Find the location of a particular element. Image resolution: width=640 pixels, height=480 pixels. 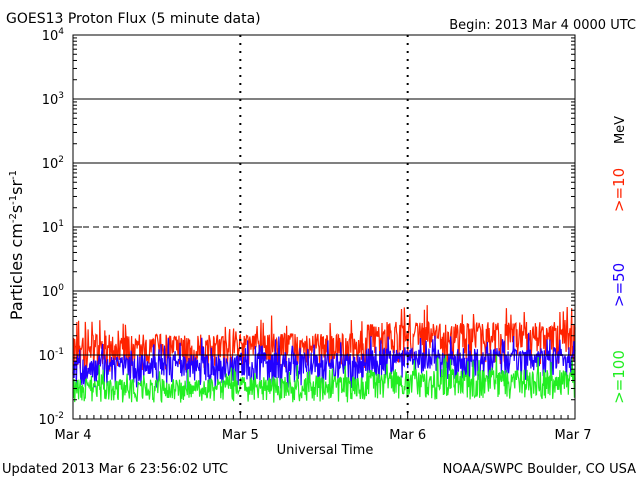

x-tick-label-3: Mar 7 is located at coordinates (573, 435).